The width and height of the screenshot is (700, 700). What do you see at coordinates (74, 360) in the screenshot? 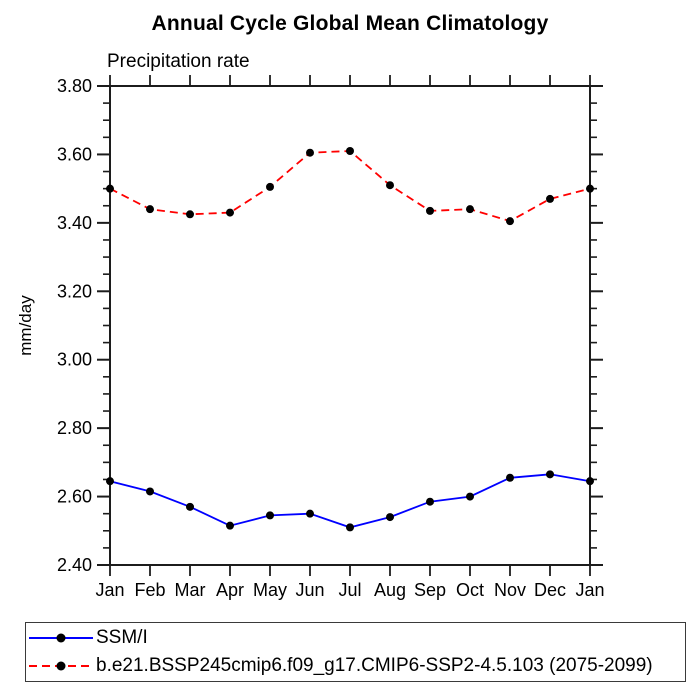
I see `svg-text: 3.00` at bounding box center [74, 360].